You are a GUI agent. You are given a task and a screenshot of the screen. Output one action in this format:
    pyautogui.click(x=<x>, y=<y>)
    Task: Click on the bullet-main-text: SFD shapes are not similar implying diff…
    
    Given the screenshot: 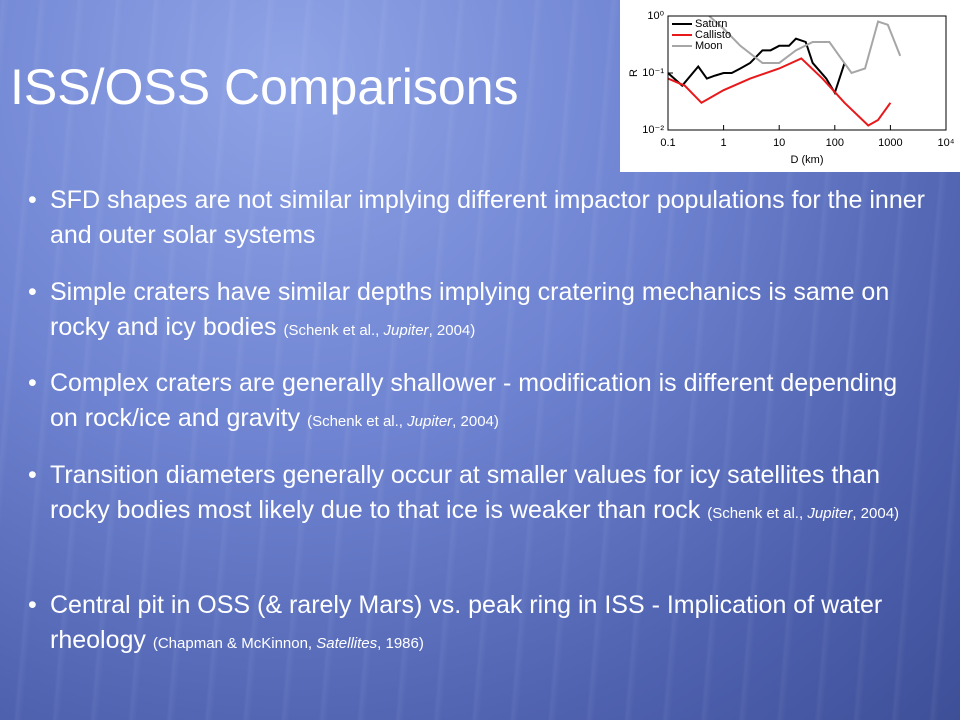 What is the action you would take?
    pyautogui.click(x=487, y=217)
    